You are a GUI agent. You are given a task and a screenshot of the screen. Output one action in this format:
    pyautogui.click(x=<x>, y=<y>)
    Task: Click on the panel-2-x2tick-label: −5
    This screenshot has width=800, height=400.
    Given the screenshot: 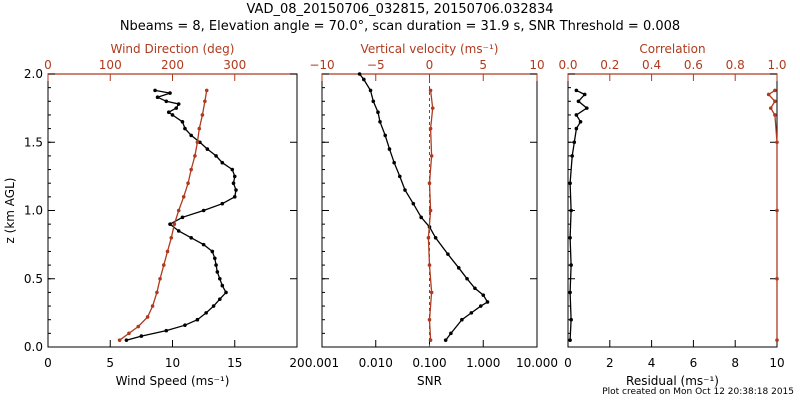 What is the action you would take?
    pyautogui.click(x=376, y=65)
    